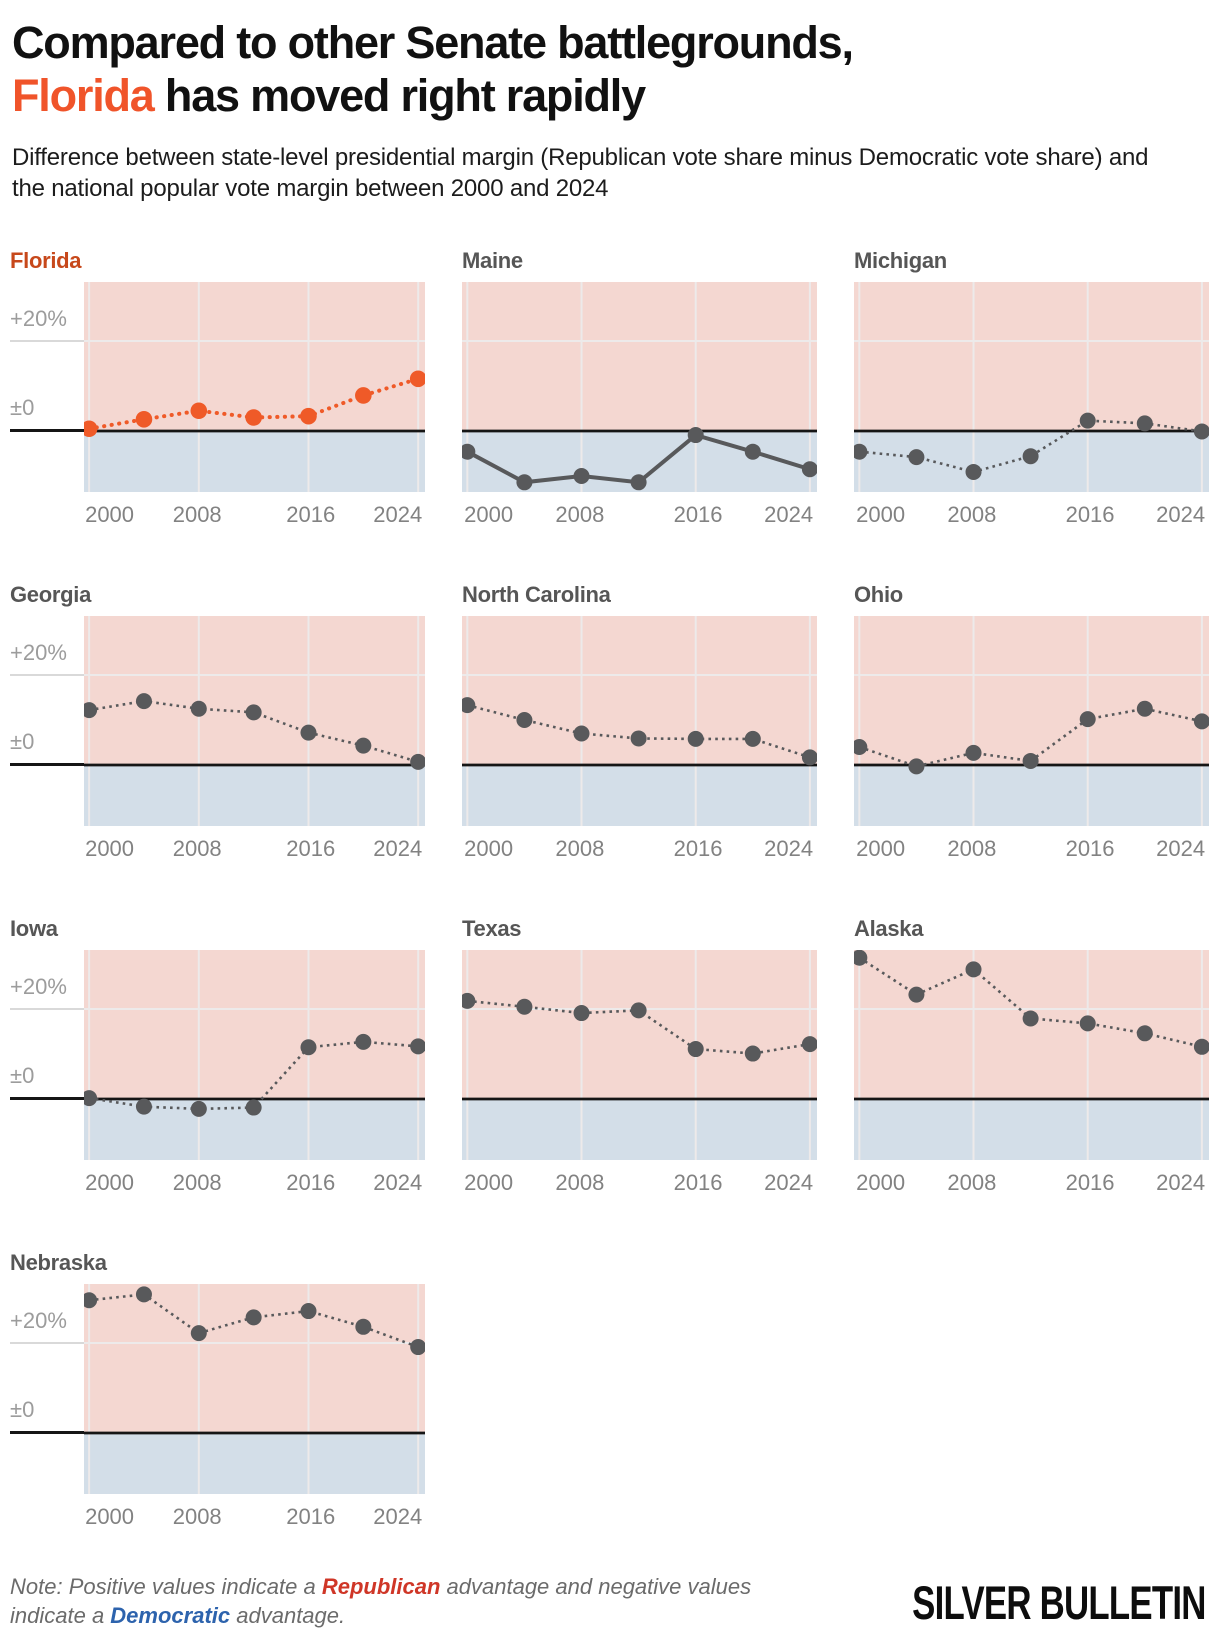 This screenshot has height=1642, width=1220. I want to click on data-point-ohio-2024, so click(1201, 721).